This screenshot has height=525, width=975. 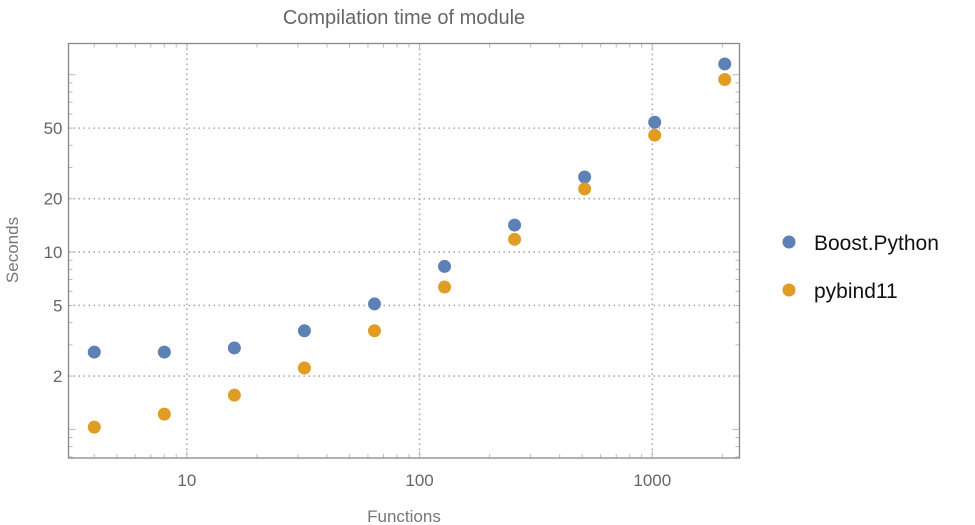 I want to click on legend: Boost.Python pybind11, so click(x=860, y=267).